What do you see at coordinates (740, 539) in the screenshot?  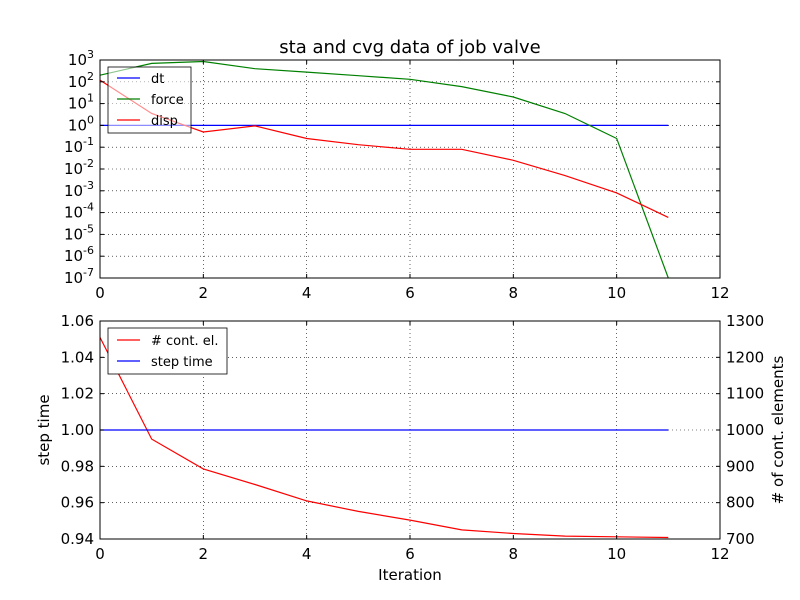 I see `y2-tick-label: 700` at bounding box center [740, 539].